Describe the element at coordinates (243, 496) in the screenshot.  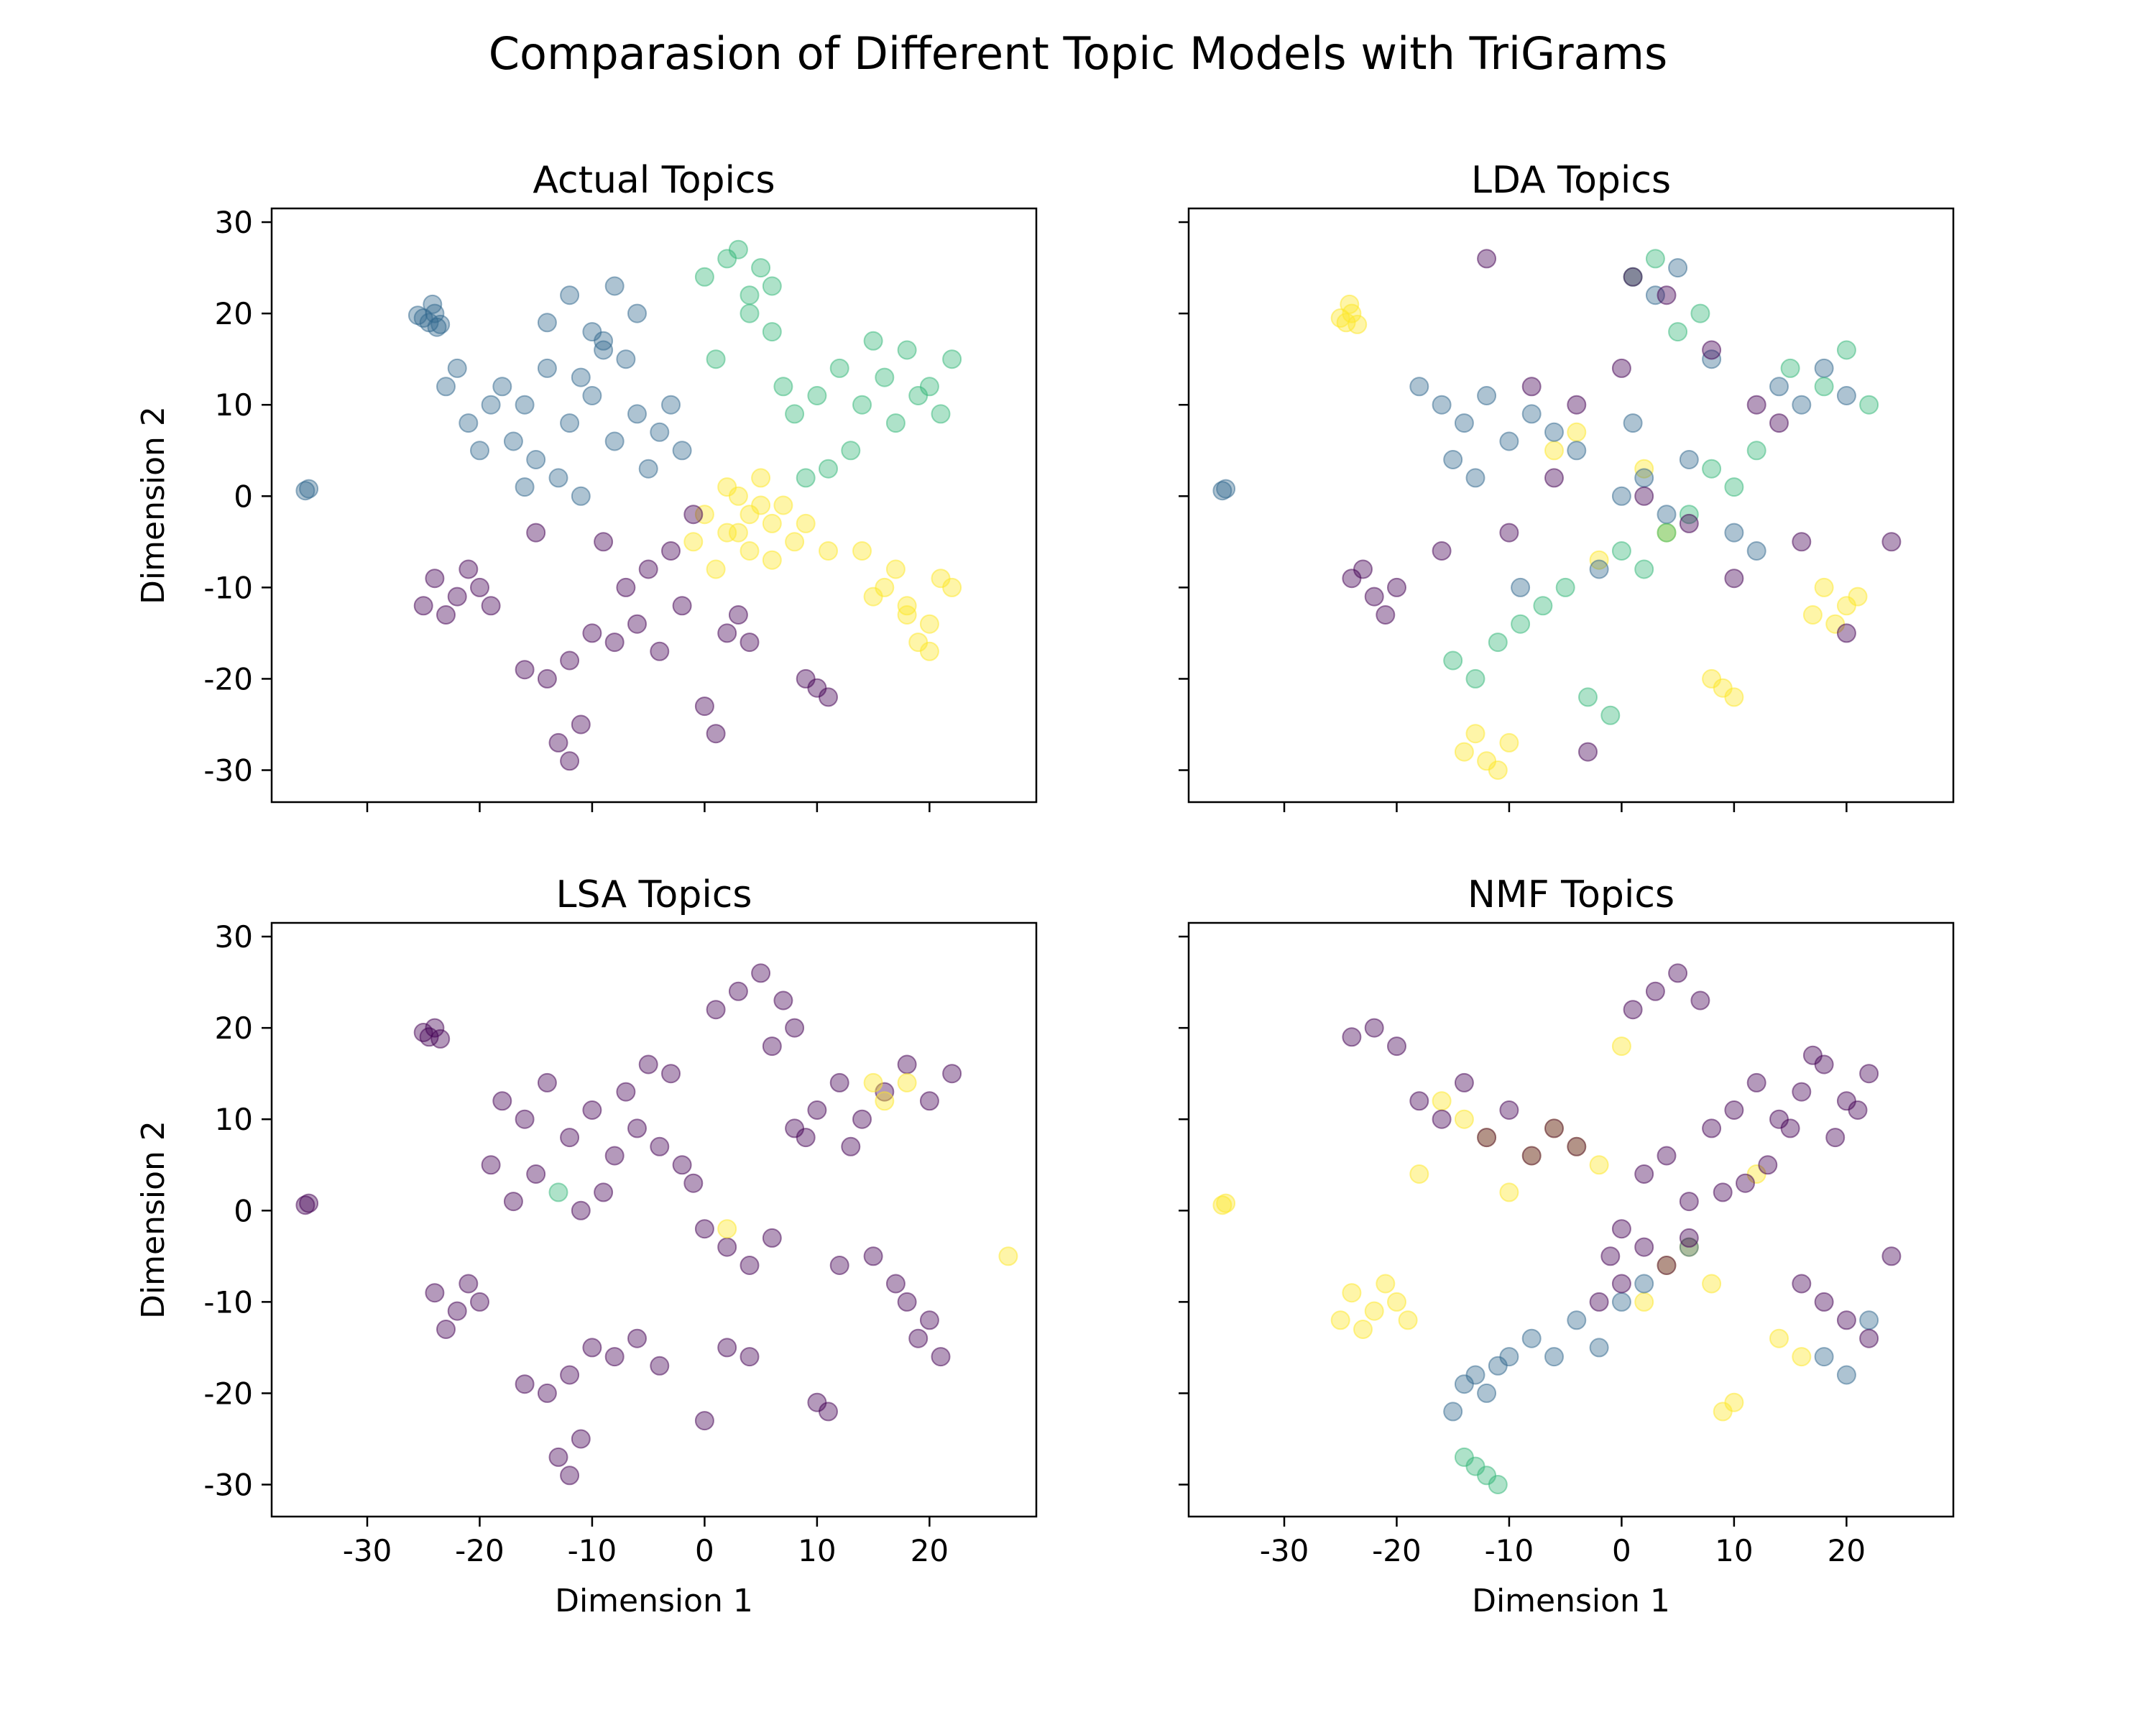
I see `y-tick-label: 0` at that location.